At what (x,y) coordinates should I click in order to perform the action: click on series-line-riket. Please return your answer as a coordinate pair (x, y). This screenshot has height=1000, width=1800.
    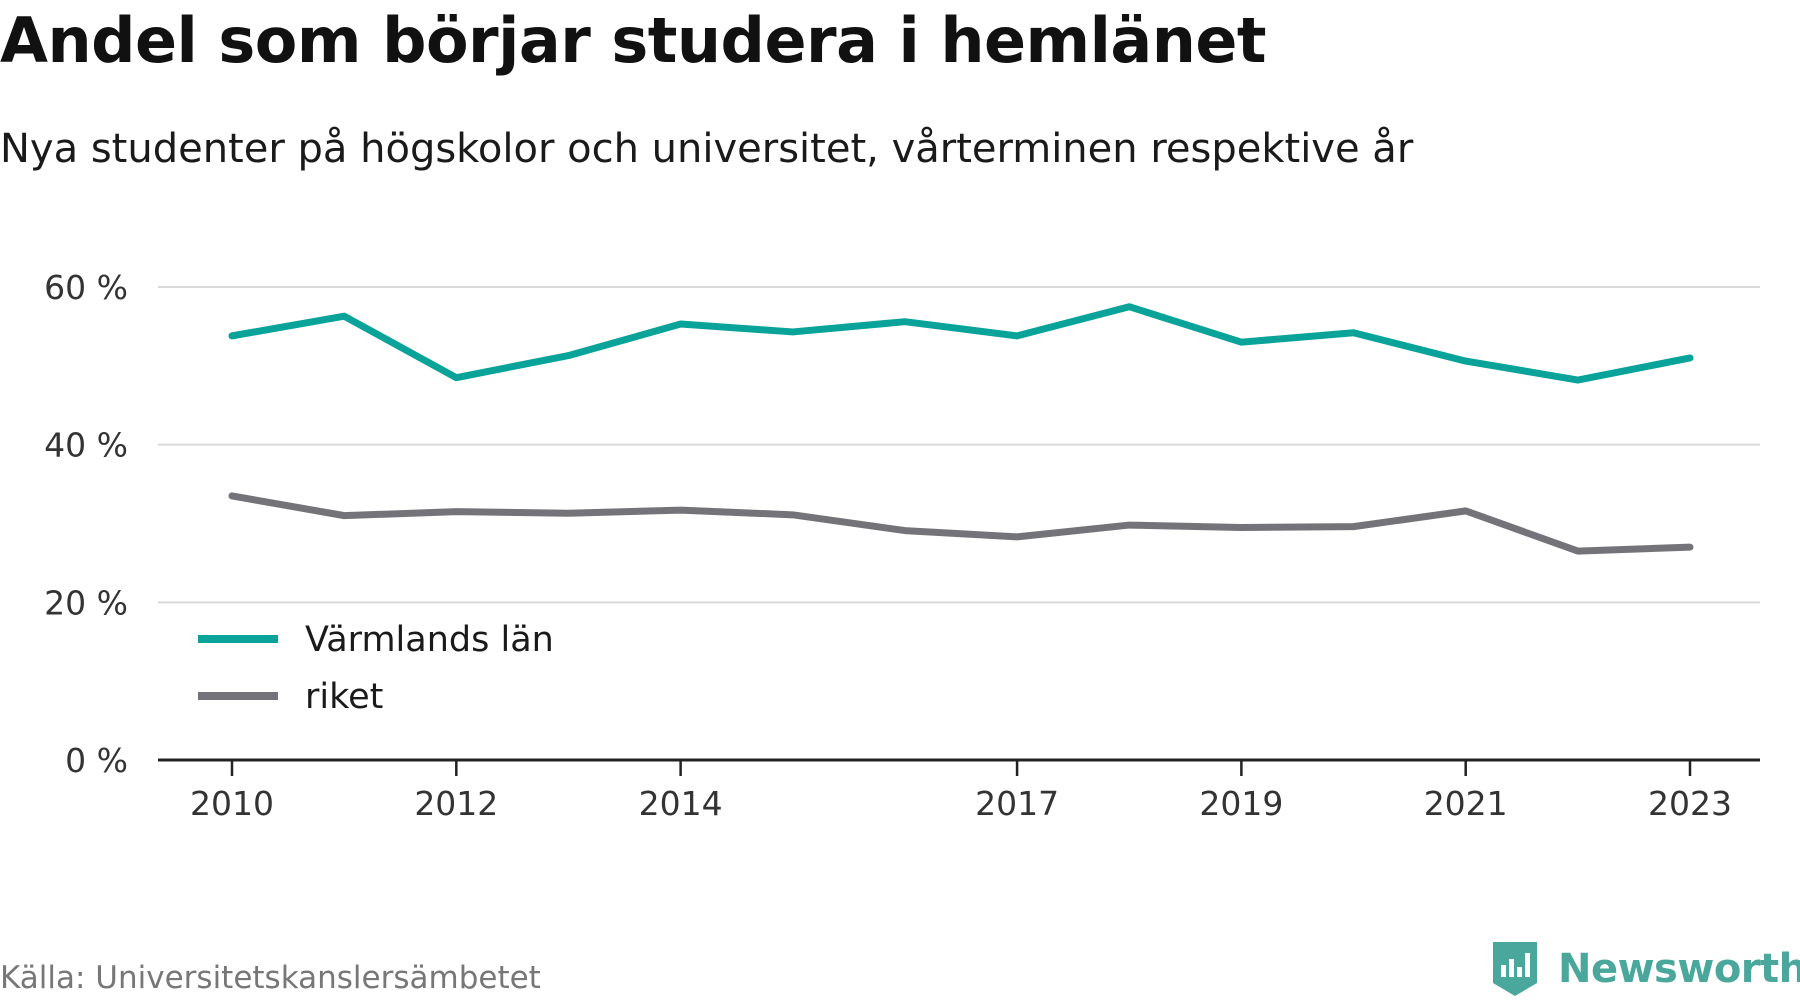
    Looking at the image, I should click on (961, 523).